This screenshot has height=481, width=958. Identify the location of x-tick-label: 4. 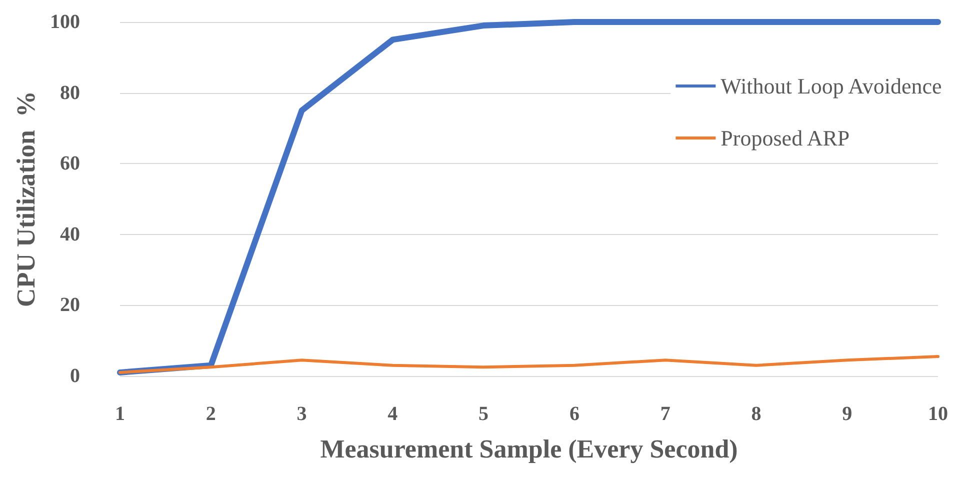
(393, 414).